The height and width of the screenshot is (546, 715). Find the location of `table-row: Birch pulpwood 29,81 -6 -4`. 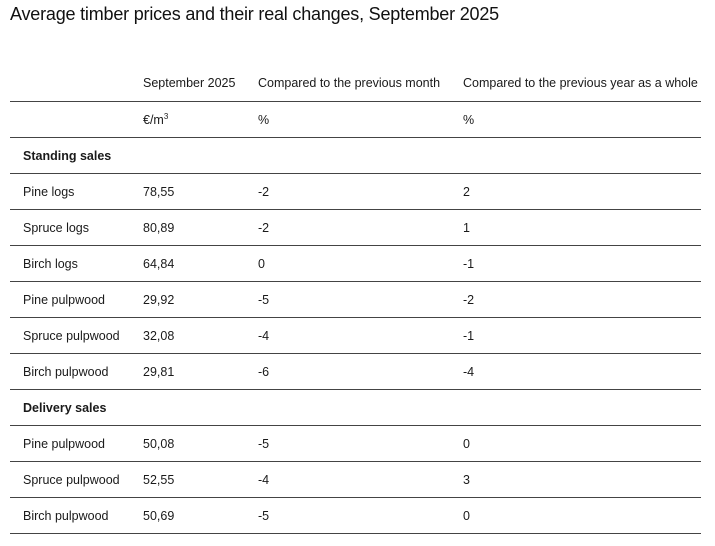

table-row: Birch pulpwood 29,81 -6 -4 is located at coordinates (355, 371).